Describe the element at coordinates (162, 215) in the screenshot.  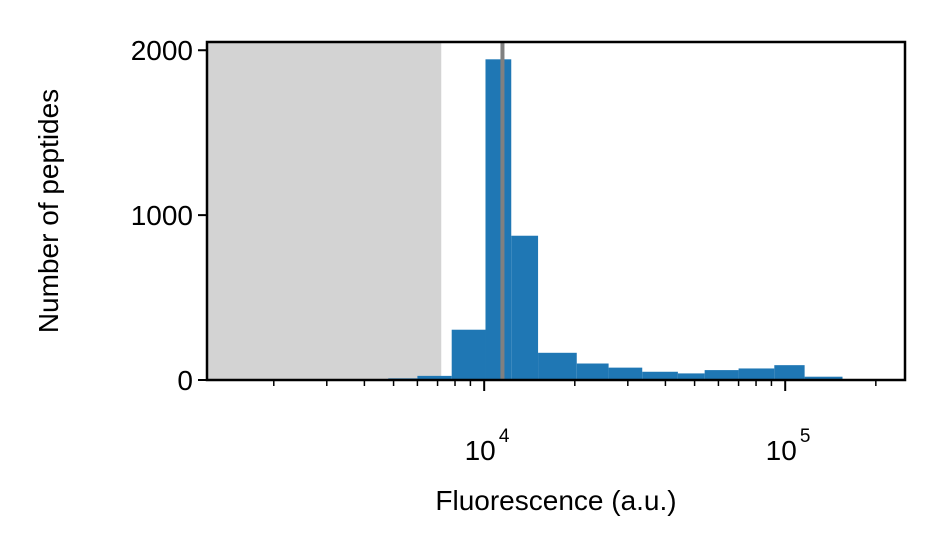
I see `y-tick-label: 1000` at that location.